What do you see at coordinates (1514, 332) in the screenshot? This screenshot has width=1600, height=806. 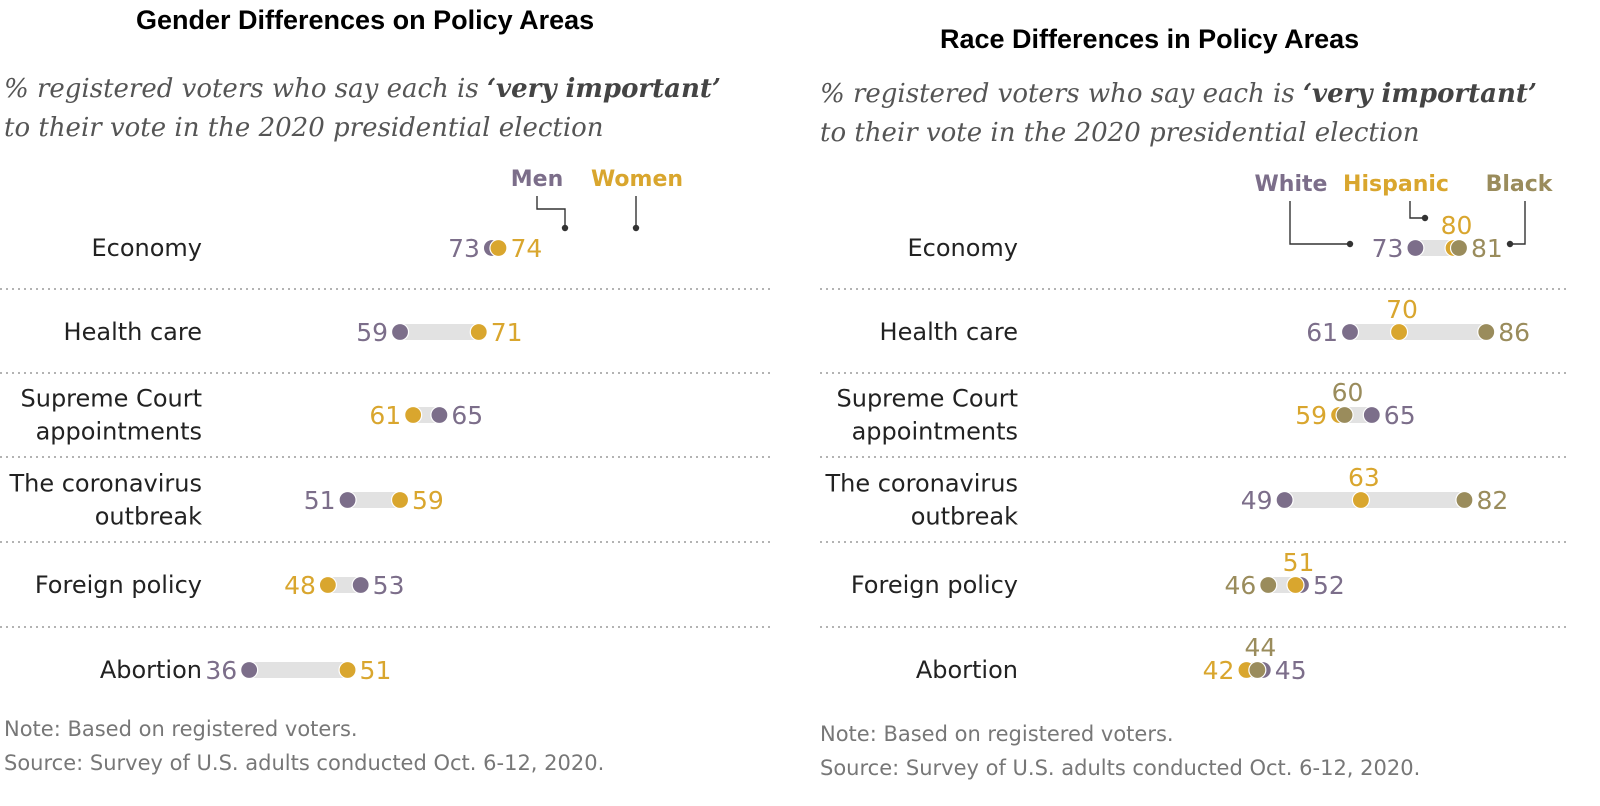 I see `value-label: 86` at bounding box center [1514, 332].